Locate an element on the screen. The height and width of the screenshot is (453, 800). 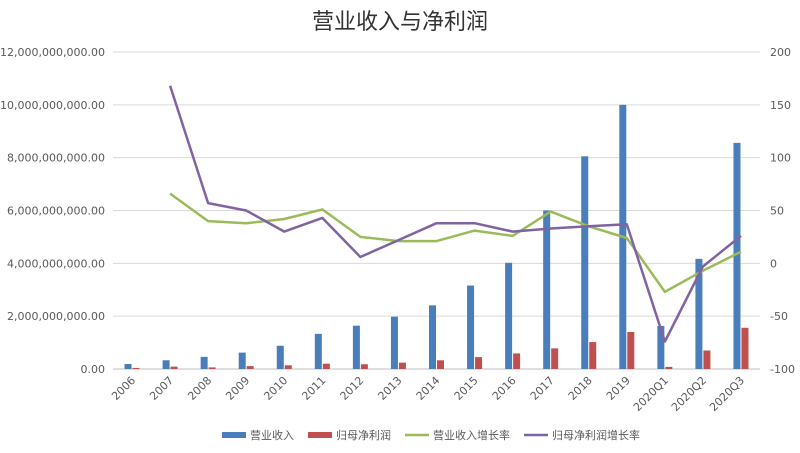
legend-label: 归母净利润增长率 is located at coordinates (596, 435).